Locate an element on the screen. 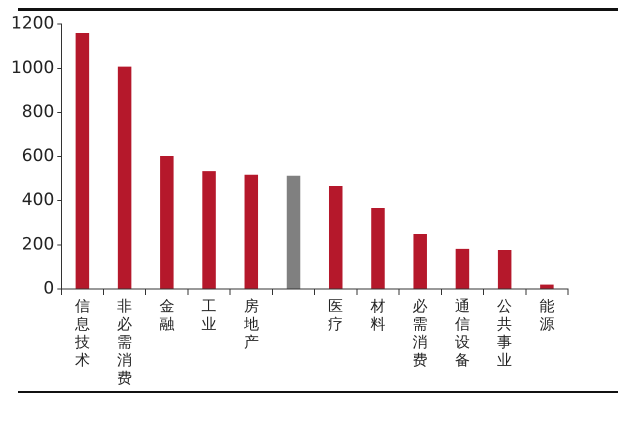  x-tick-label: 非必需消费 is located at coordinates (124, 341).